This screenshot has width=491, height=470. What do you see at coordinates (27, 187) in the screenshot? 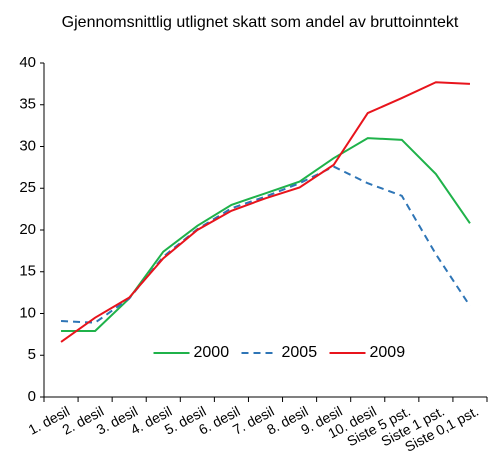
I see `y-tick-label: 25` at bounding box center [27, 187].